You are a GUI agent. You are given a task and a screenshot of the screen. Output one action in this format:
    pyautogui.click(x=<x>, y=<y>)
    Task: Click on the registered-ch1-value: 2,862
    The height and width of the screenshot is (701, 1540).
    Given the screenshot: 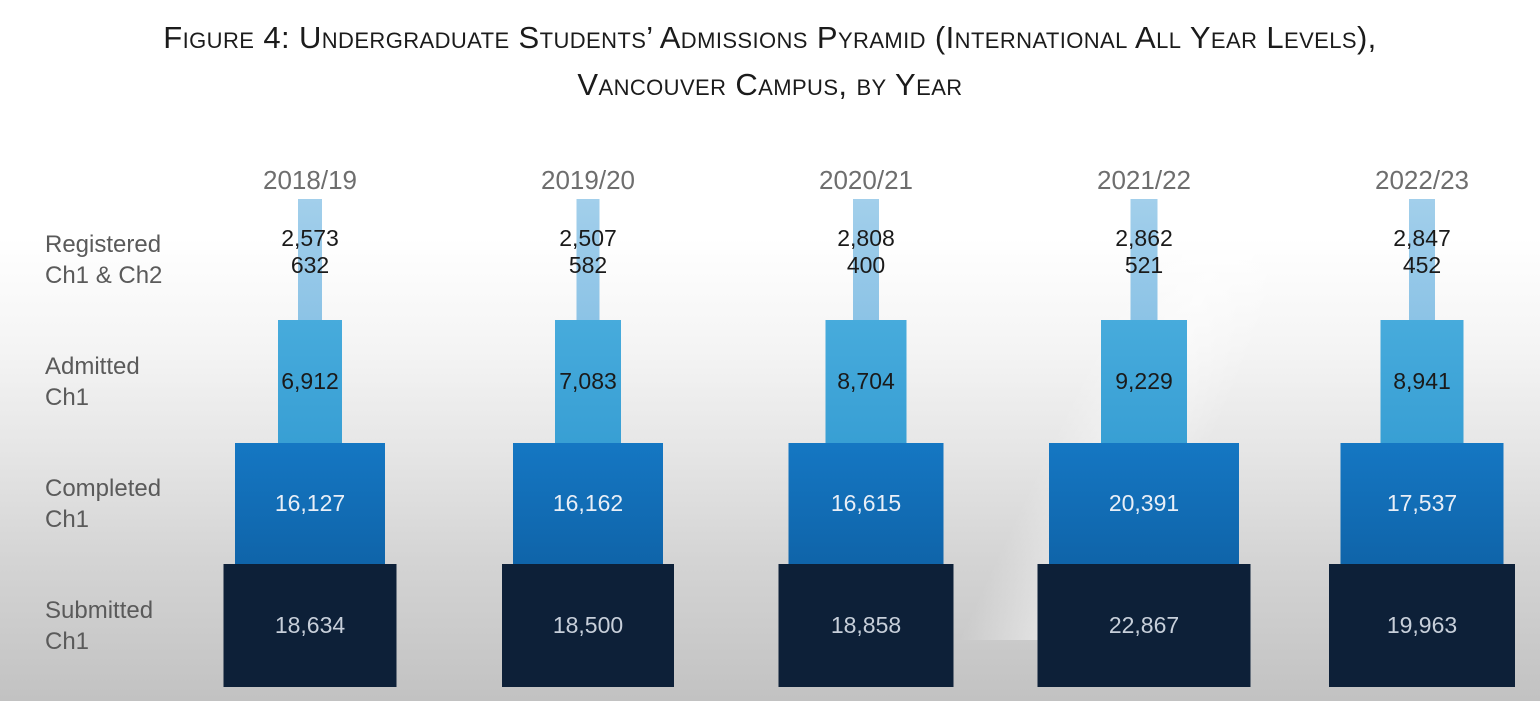 What is the action you would take?
    pyautogui.click(x=1144, y=238)
    